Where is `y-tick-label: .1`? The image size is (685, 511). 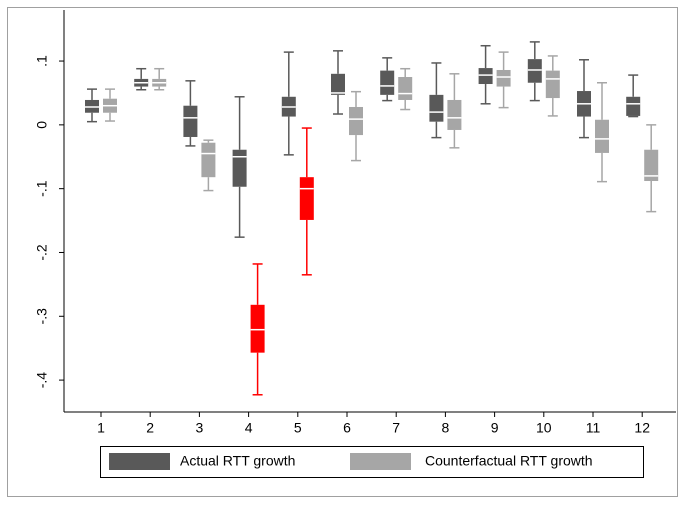 y-tick-label: .1 is located at coordinates (42, 61).